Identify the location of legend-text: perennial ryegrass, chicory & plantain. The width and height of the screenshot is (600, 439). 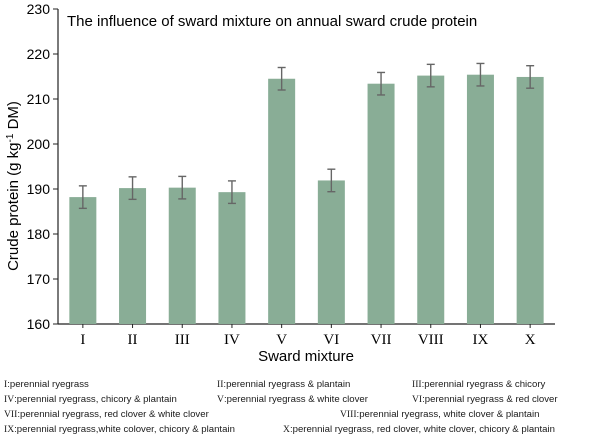
(96, 399).